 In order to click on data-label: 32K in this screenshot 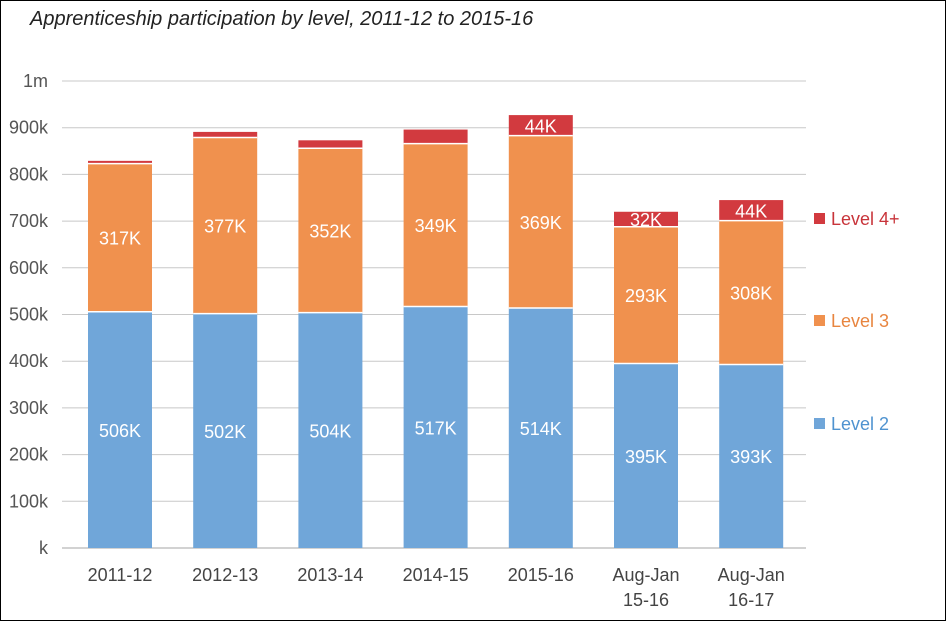, I will do `click(646, 220)`.